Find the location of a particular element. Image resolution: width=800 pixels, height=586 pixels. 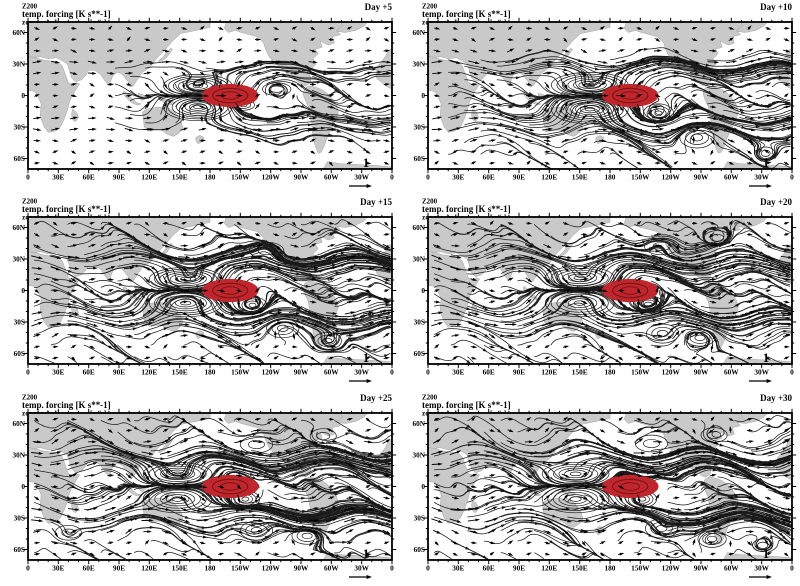

gyre-contours is located at coordinates (245, 296).